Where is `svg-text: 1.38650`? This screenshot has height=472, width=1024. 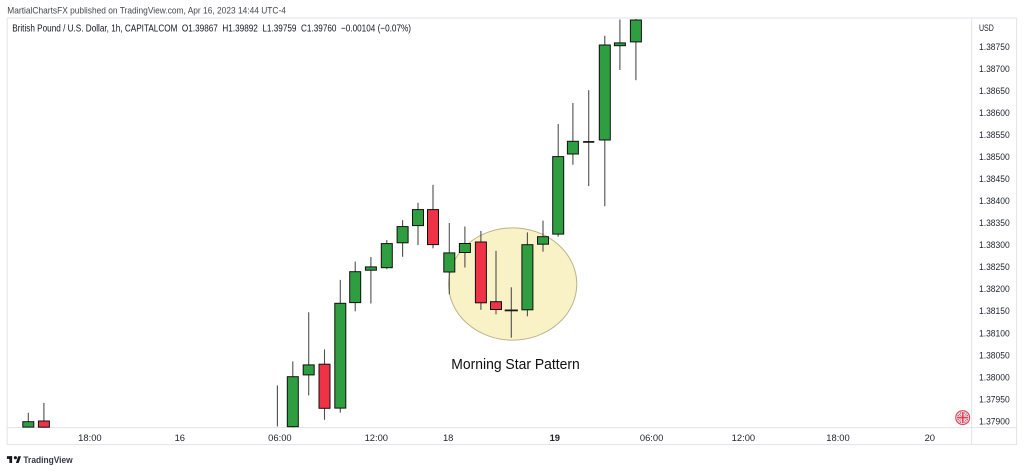
svg-text: 1.38650 is located at coordinates (994, 90).